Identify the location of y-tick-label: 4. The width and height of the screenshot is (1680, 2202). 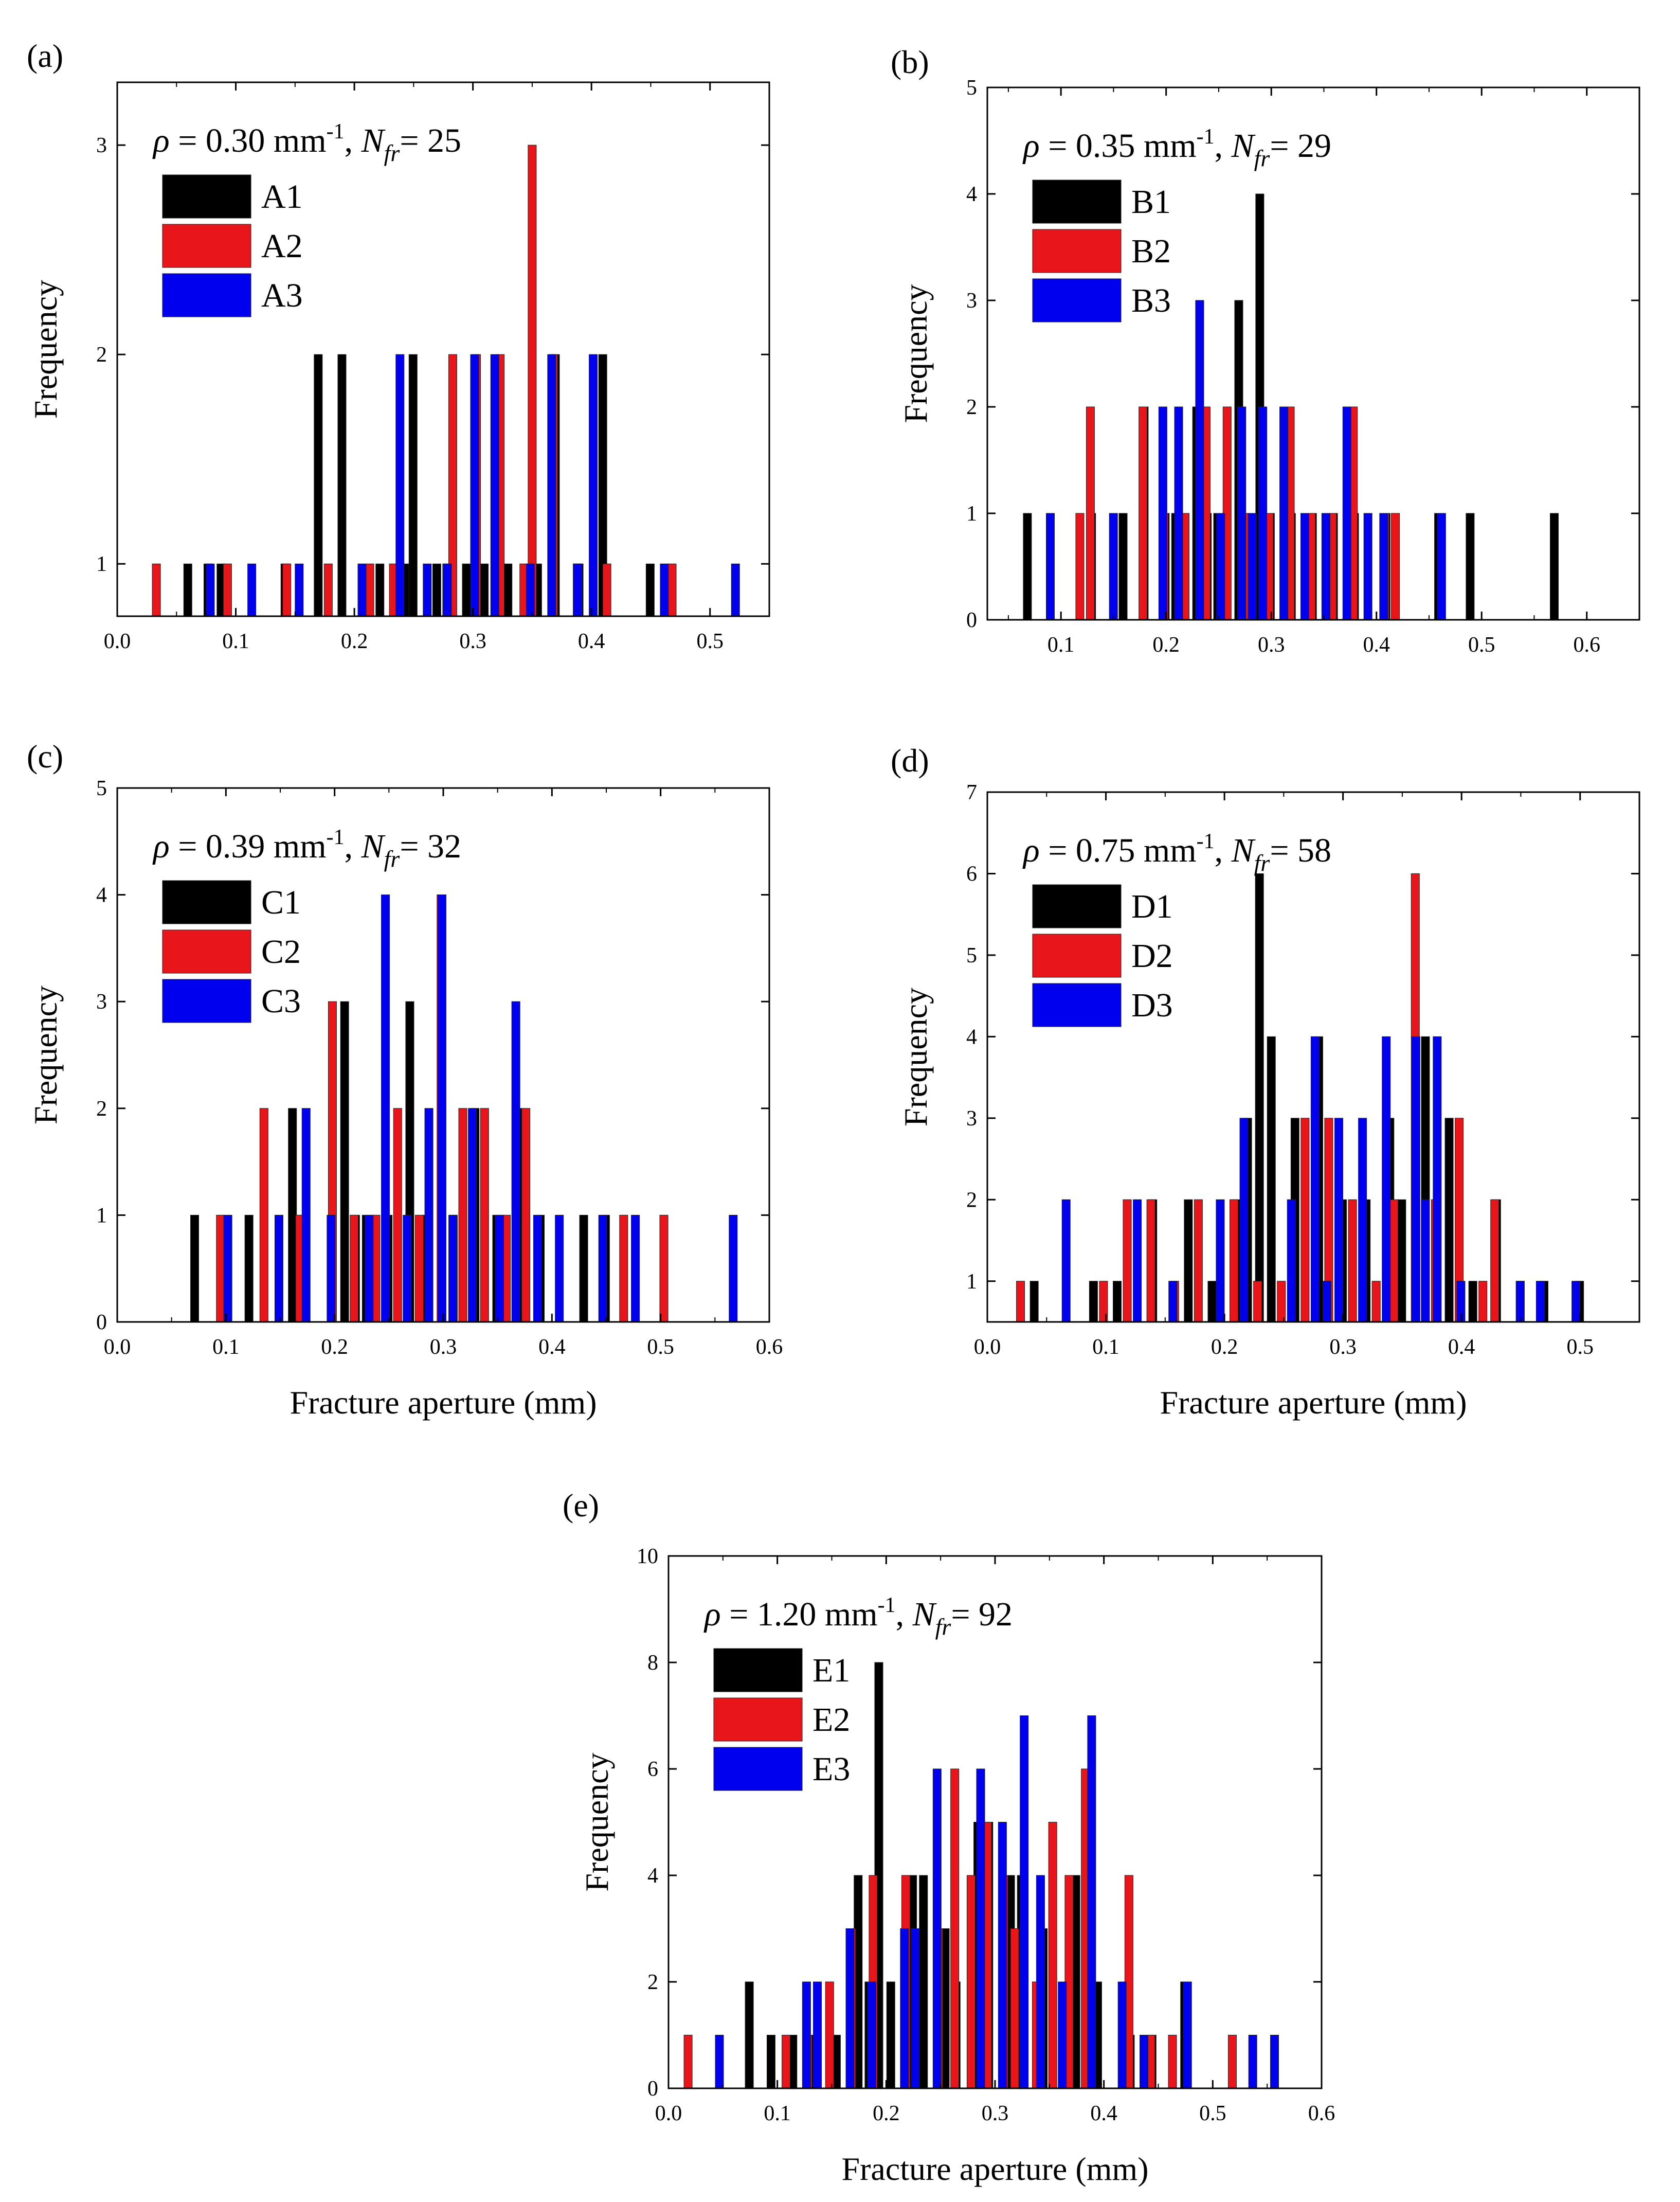
(652, 1876).